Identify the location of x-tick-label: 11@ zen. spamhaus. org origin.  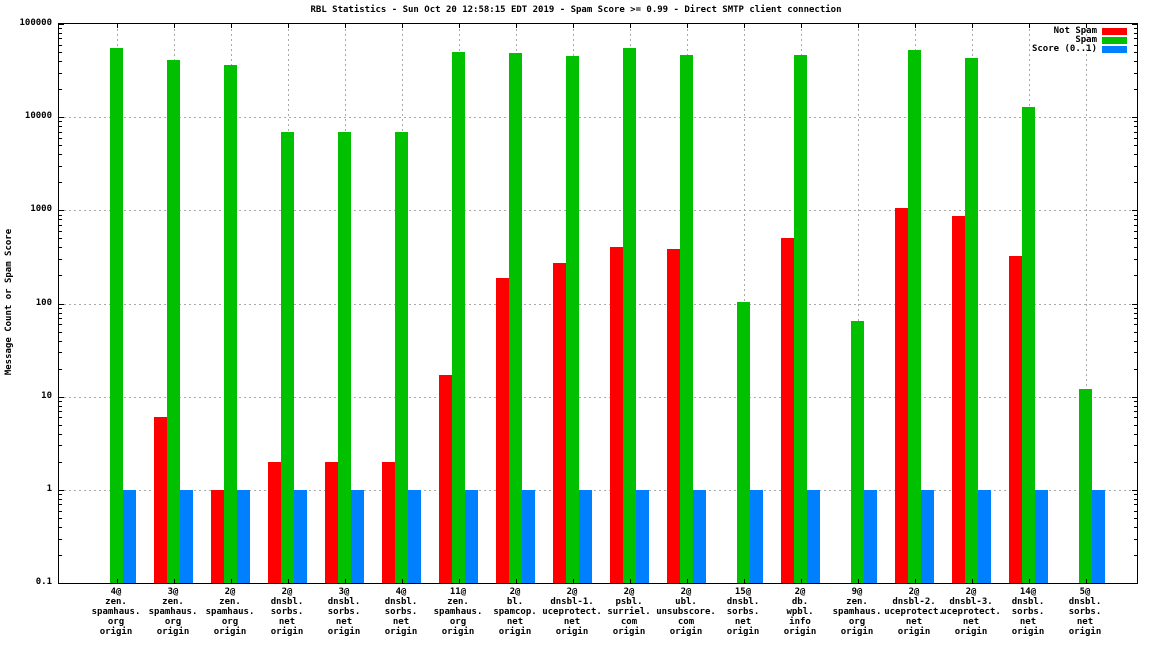
(458, 612).